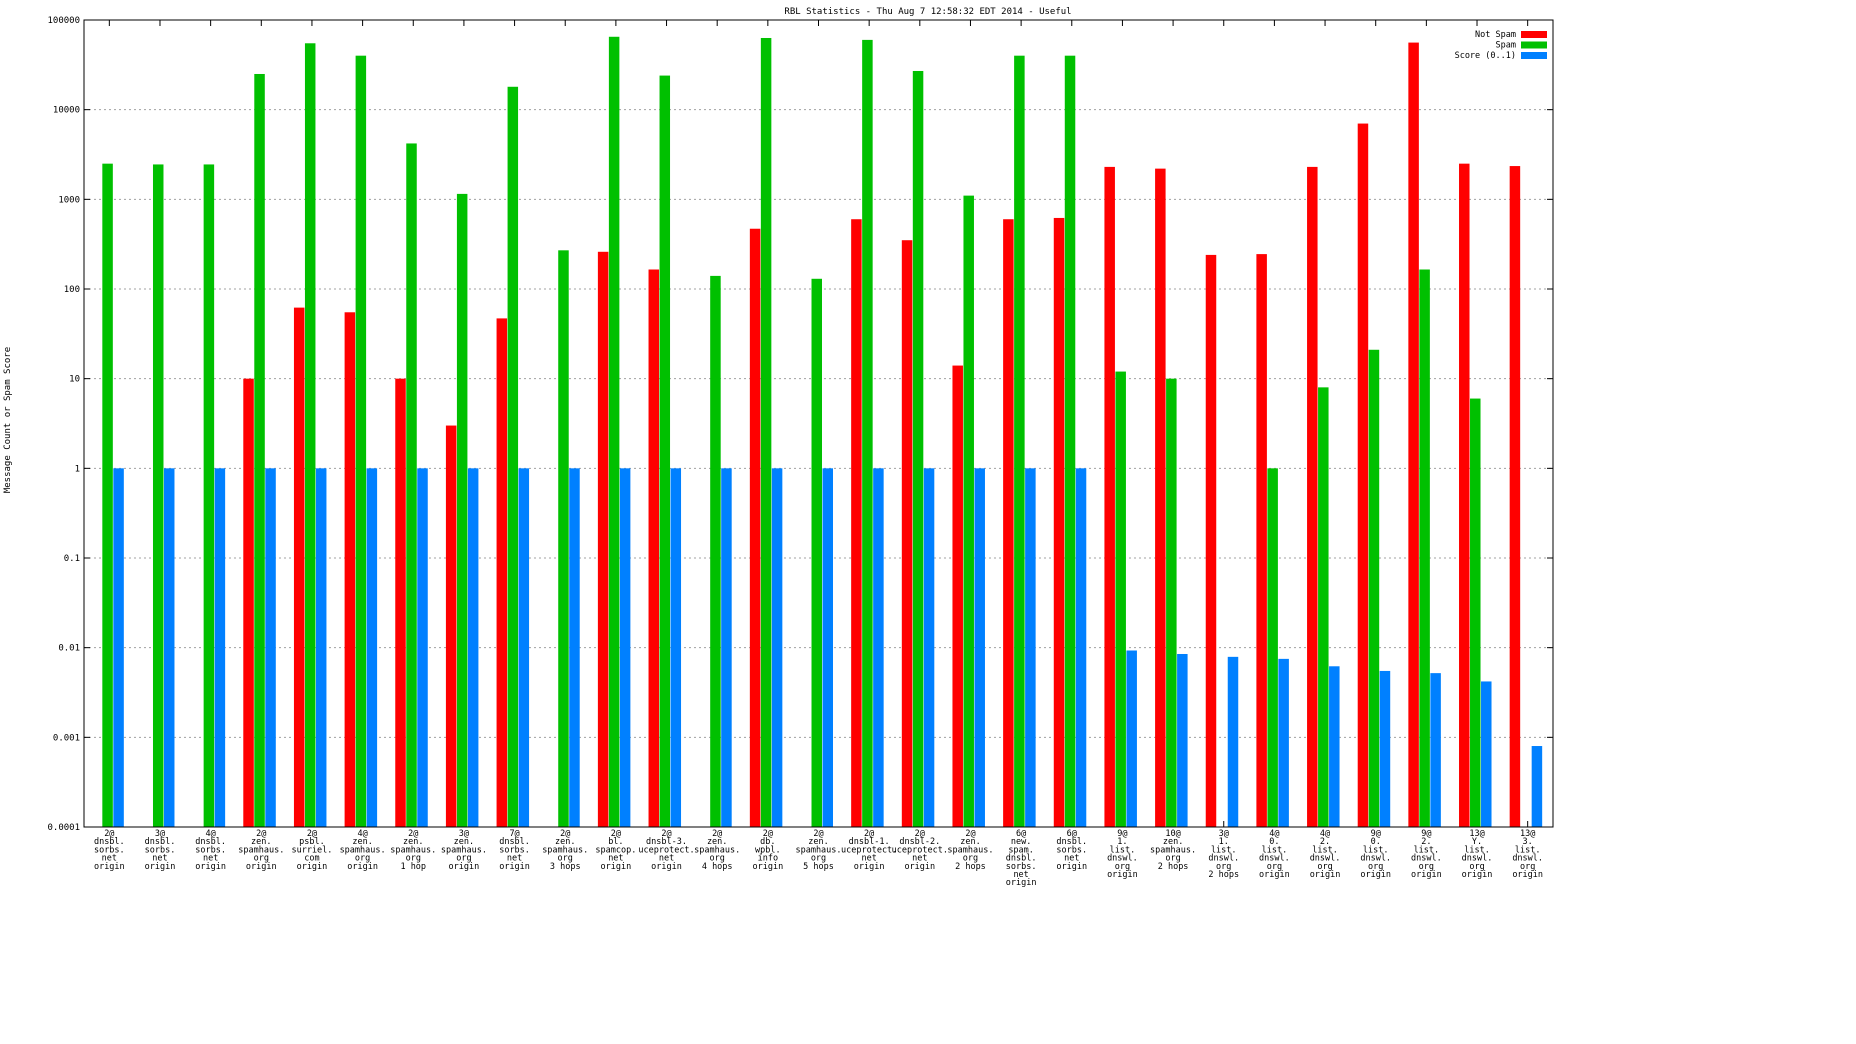  What do you see at coordinates (1527, 859) in the screenshot?
I see `x-tick-label-28-line-3: dnswl.` at bounding box center [1527, 859].